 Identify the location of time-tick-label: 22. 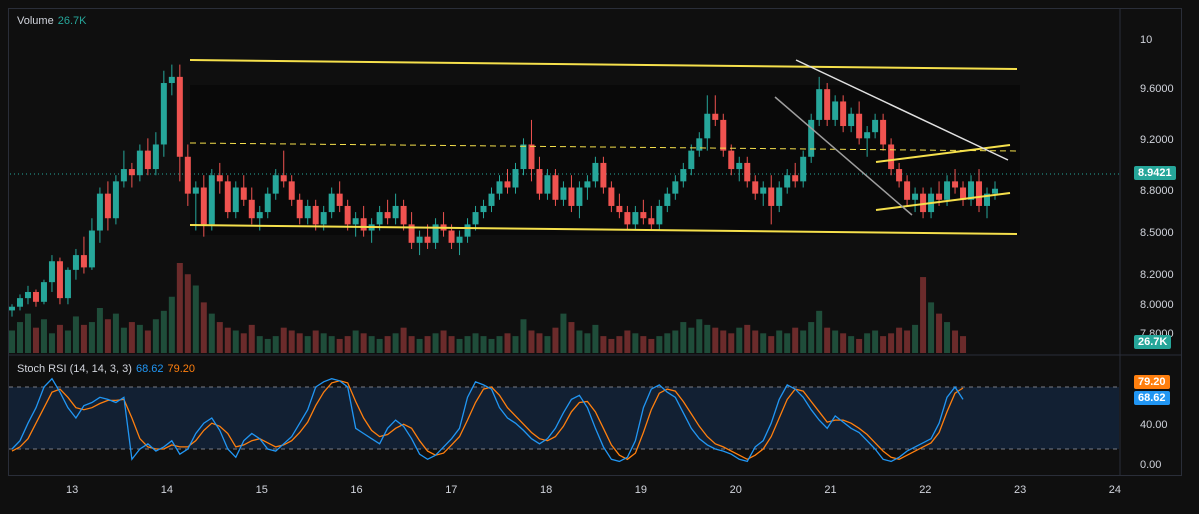
(925, 490).